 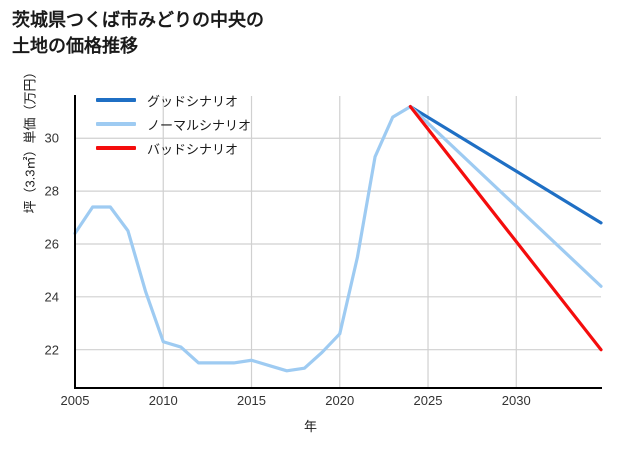 I want to click on x-tick-label: 2010, so click(x=163, y=400).